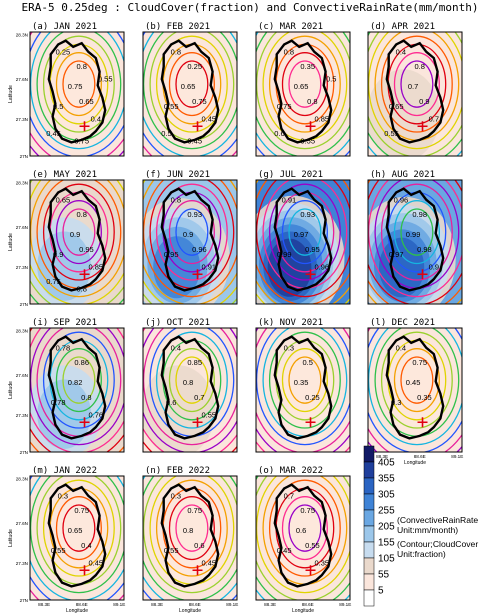  What do you see at coordinates (384, 575) in the screenshot?
I see `colorbar-tick: 55` at bounding box center [384, 575].